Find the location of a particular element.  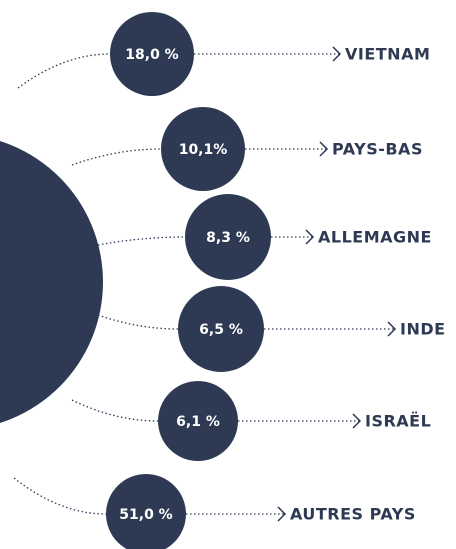

share-label: 8,3 % is located at coordinates (228, 238).